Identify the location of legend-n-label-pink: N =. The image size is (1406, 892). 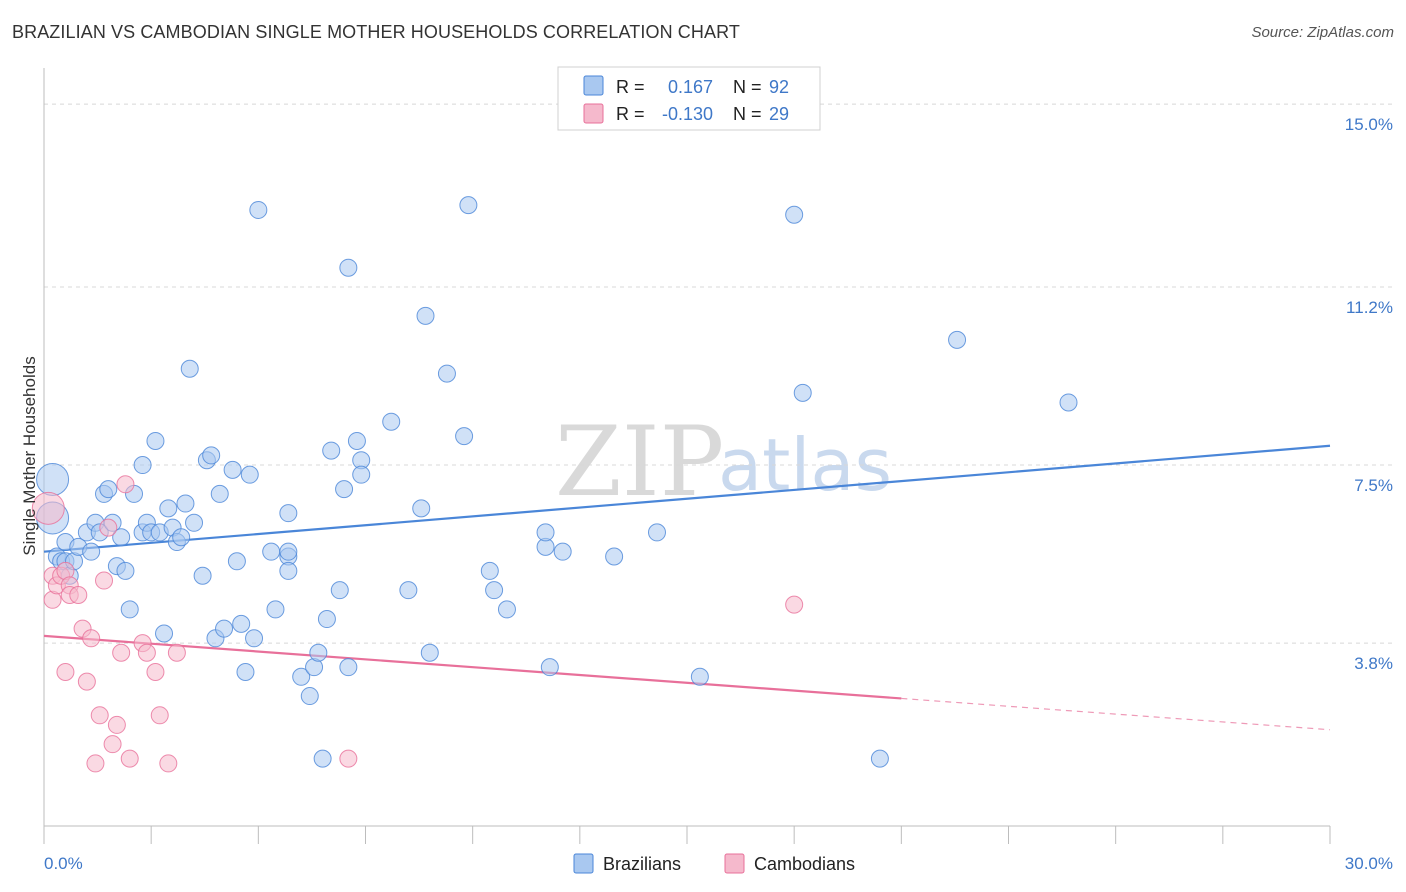
(747, 114).